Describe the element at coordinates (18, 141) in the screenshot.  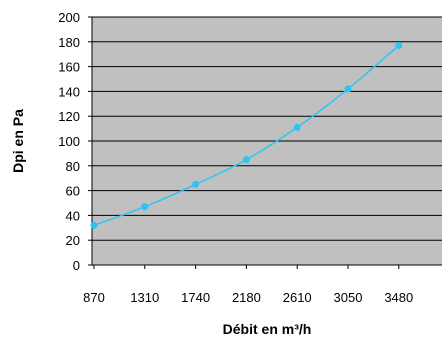
I see `y-axis-title: Dpi en Pa` at that location.